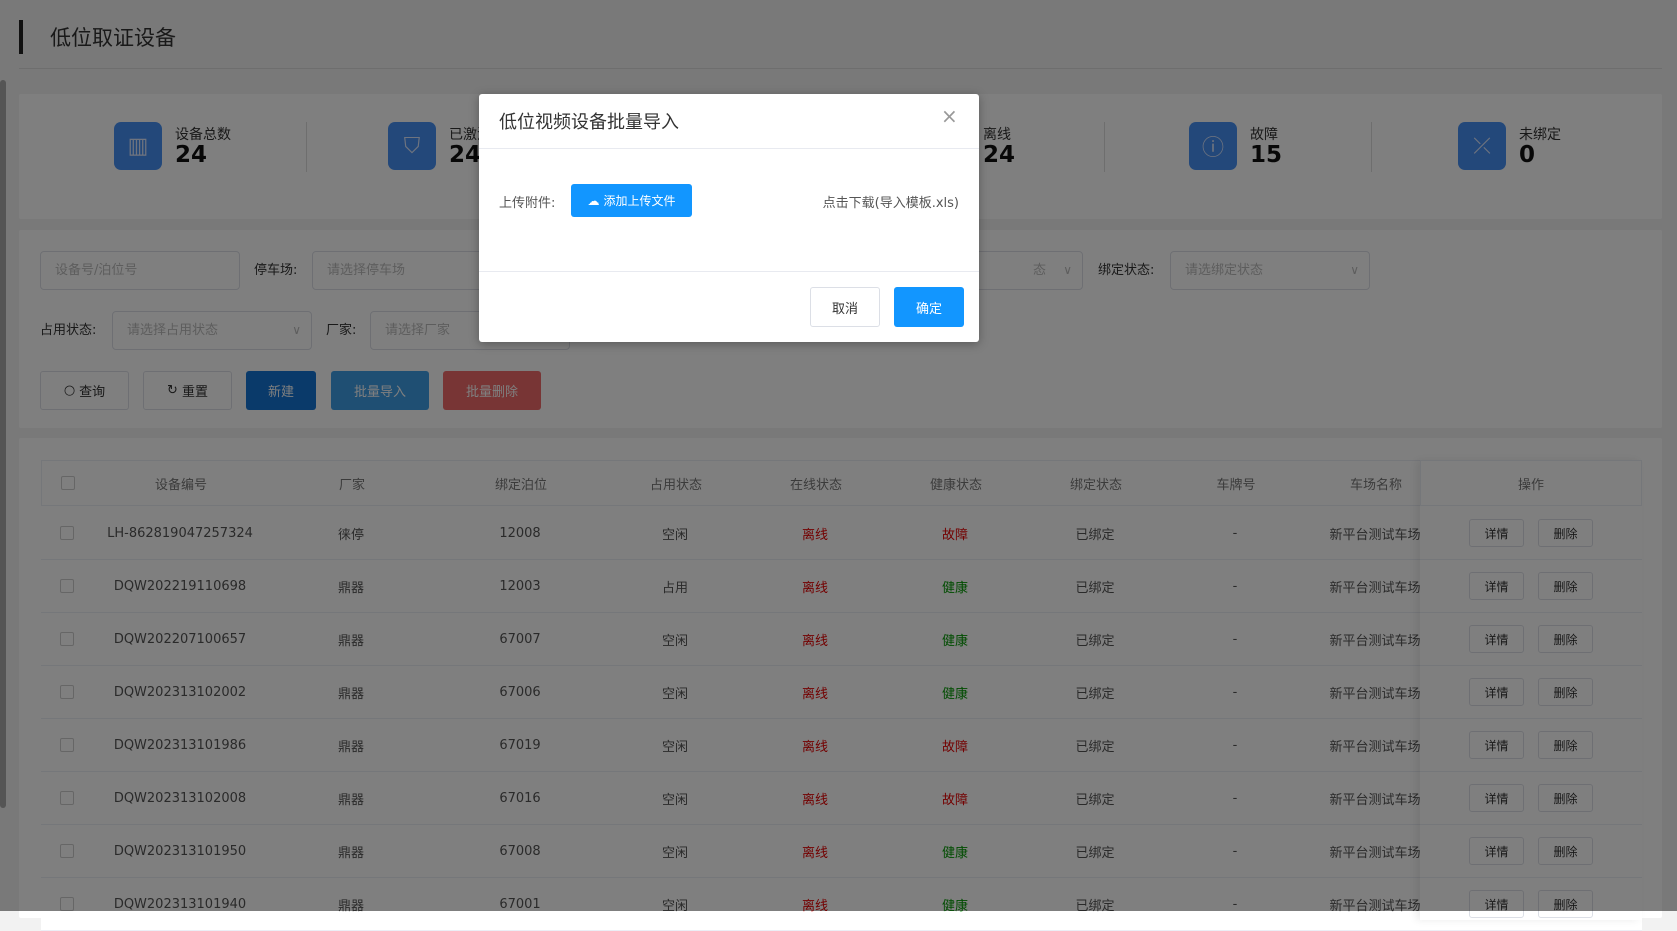 The width and height of the screenshot is (1677, 931). Describe the element at coordinates (890, 203) in the screenshot. I see `download-template-link: 点击下载(导入模板.xls)` at that location.